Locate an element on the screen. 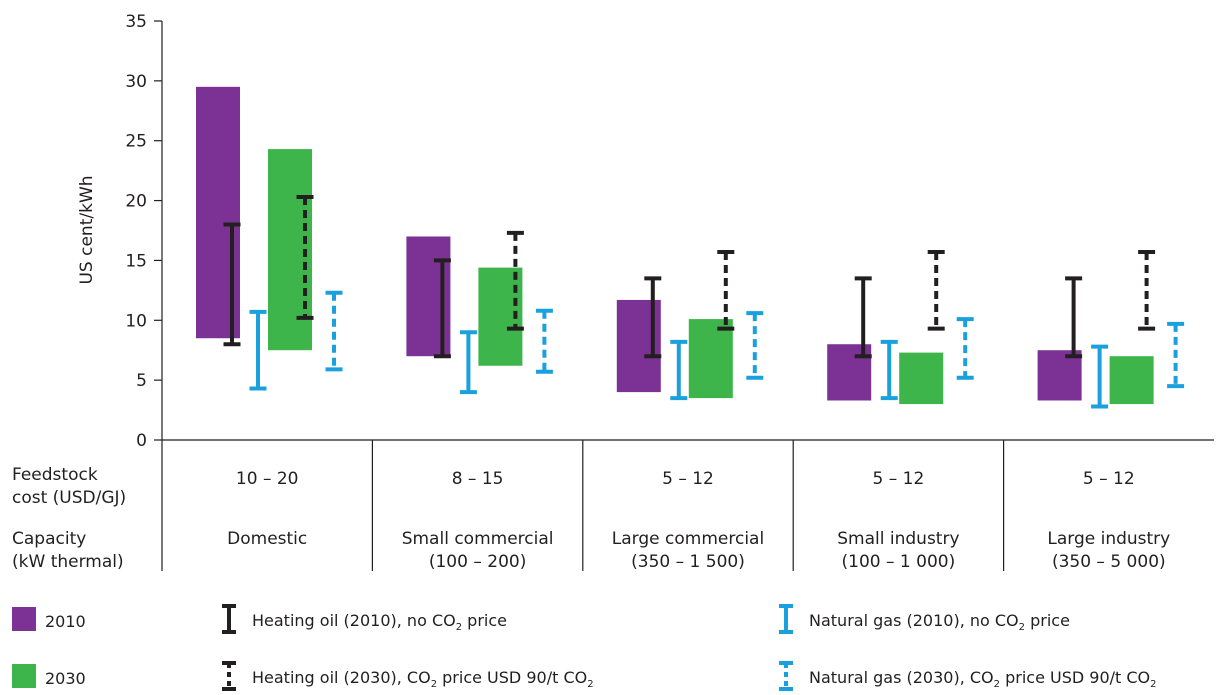 The width and height of the screenshot is (1224, 695). capacity-label: Domestic is located at coordinates (267, 539).